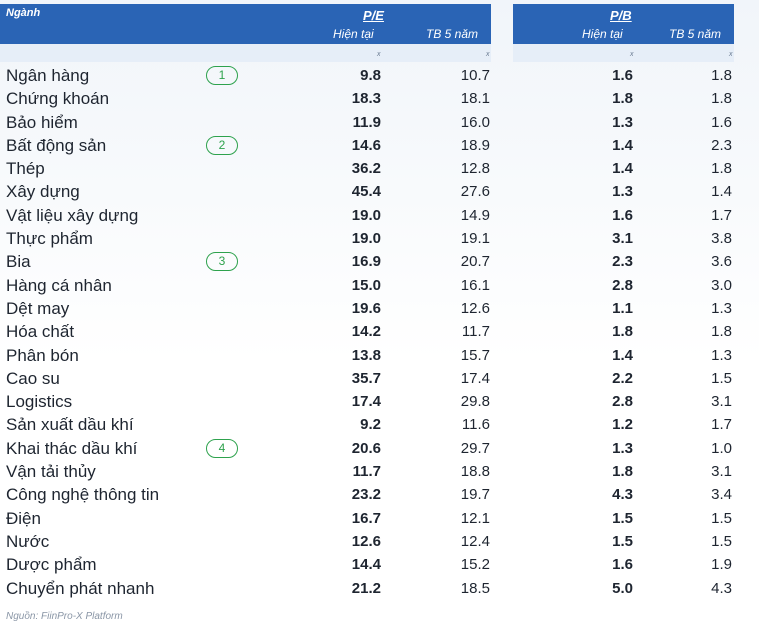  I want to click on sector-name: Dệt may, so click(38, 308).